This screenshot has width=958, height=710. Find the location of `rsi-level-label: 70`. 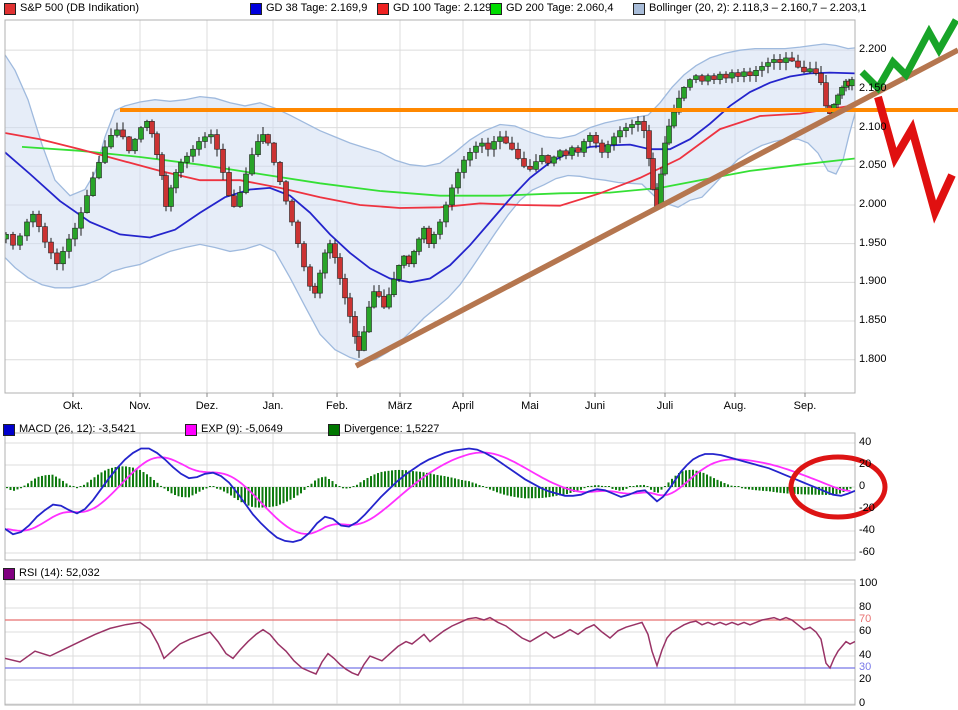

rsi-level-label: 70 is located at coordinates (865, 618).